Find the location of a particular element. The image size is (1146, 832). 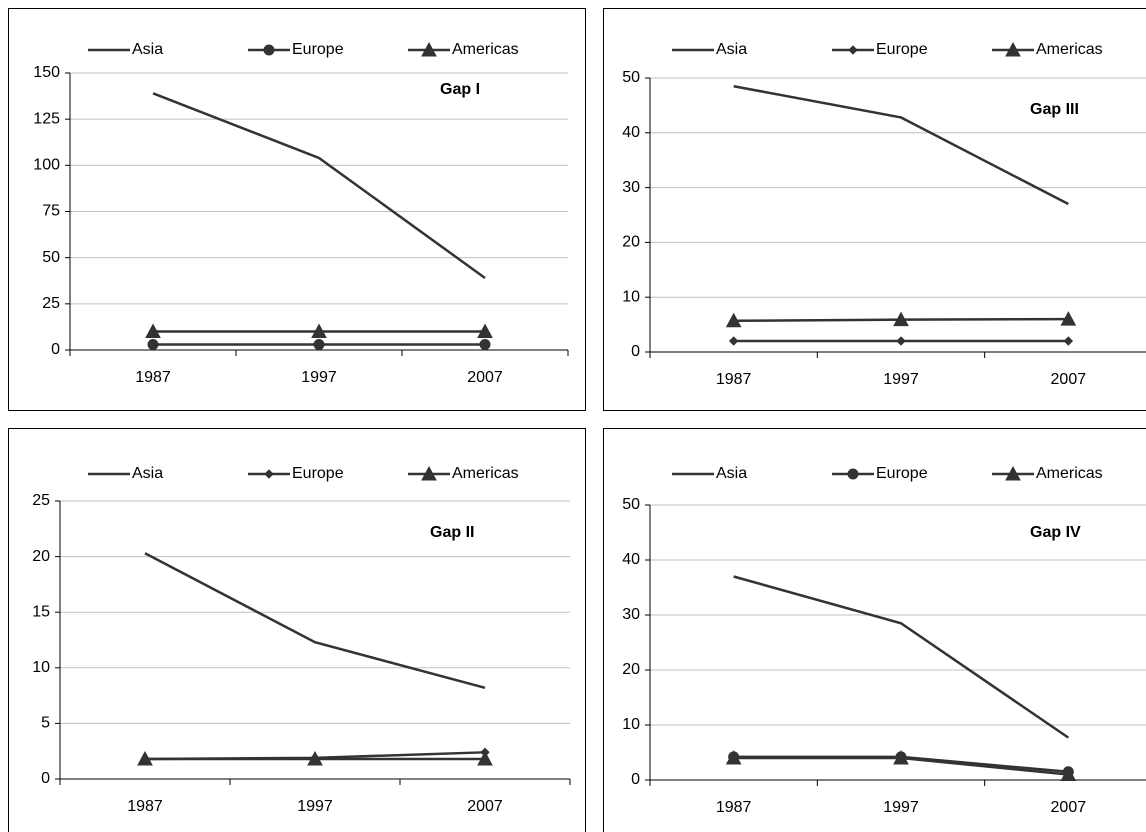

y-tick-label: 15 is located at coordinates (41, 611).